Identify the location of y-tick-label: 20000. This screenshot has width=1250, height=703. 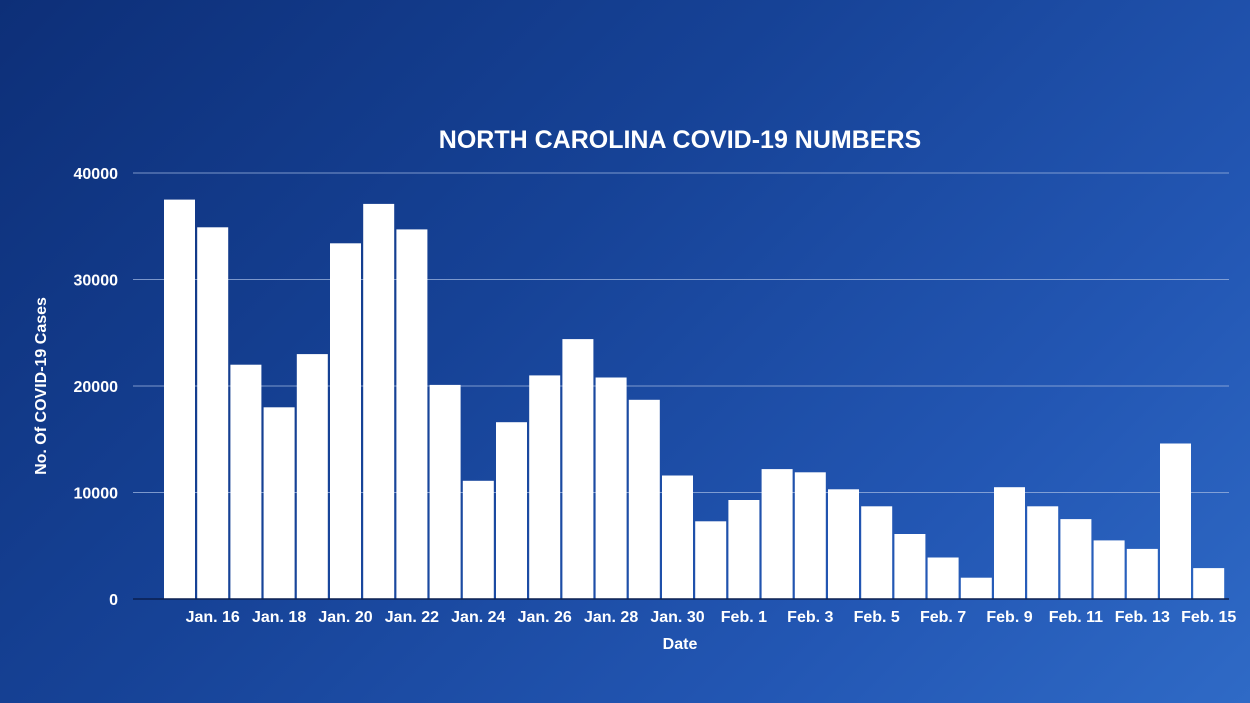
(96, 387).